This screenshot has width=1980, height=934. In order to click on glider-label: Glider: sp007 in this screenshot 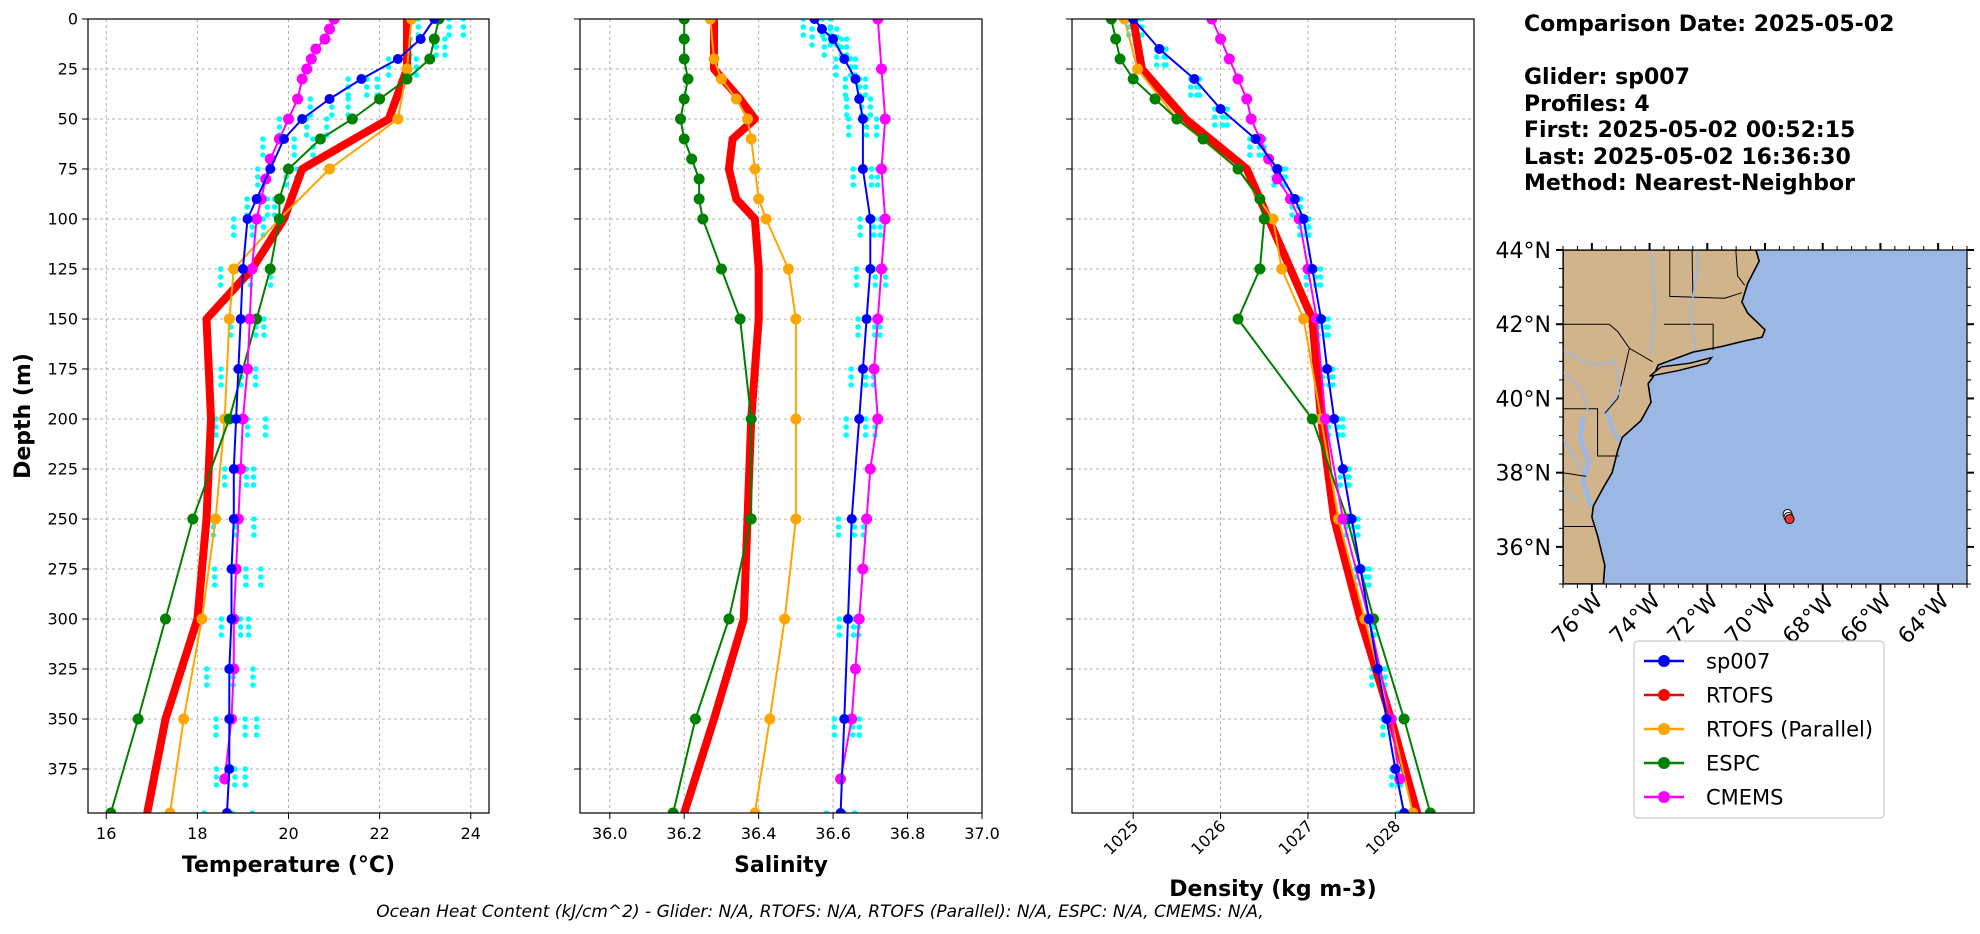, I will do `click(1607, 77)`.